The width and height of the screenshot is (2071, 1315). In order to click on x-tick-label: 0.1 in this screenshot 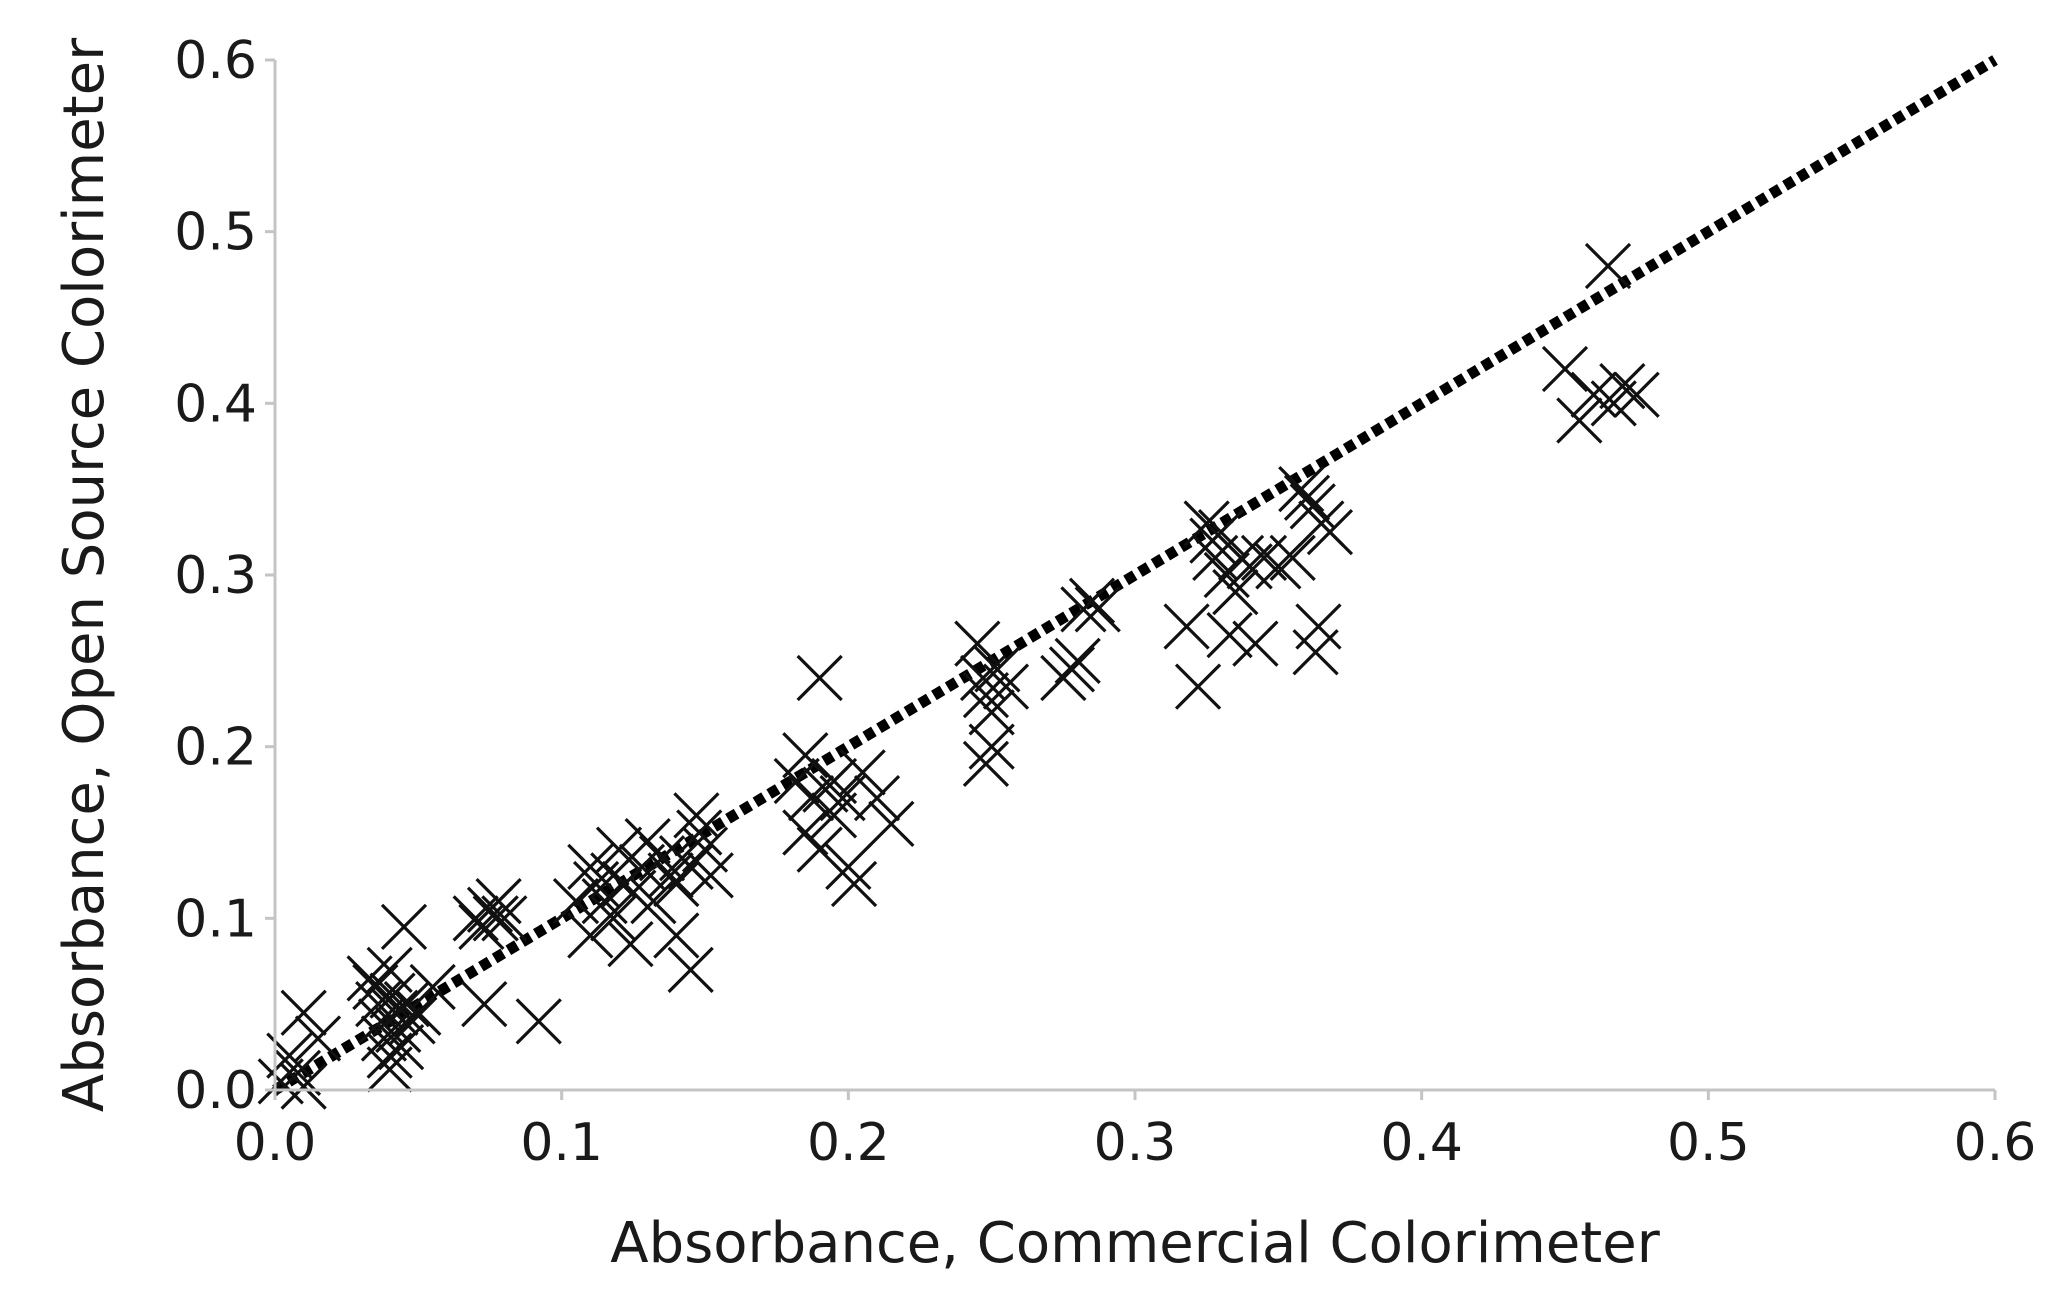, I will do `click(561, 1143)`.